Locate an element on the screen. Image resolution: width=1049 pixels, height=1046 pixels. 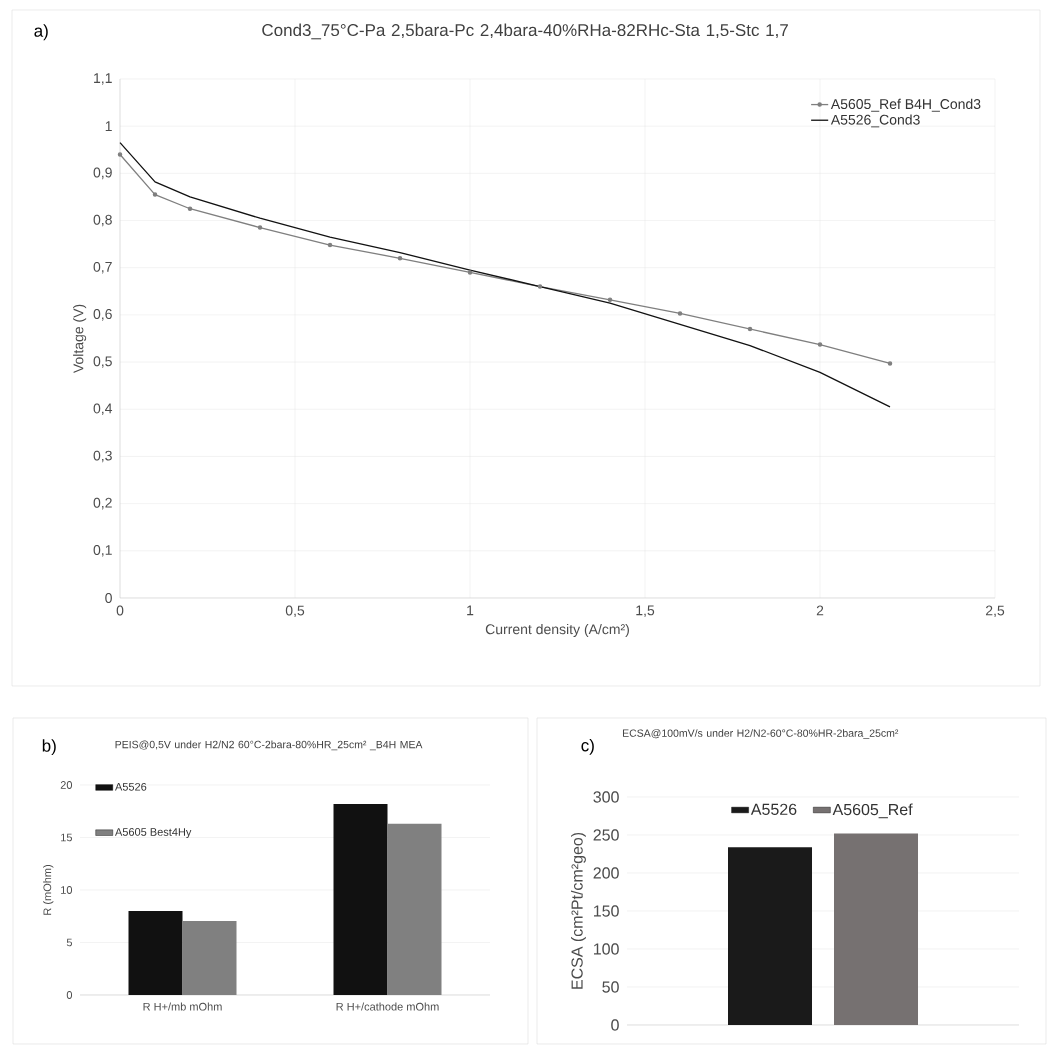
y-tick-label: 0,8 is located at coordinates (102, 220).